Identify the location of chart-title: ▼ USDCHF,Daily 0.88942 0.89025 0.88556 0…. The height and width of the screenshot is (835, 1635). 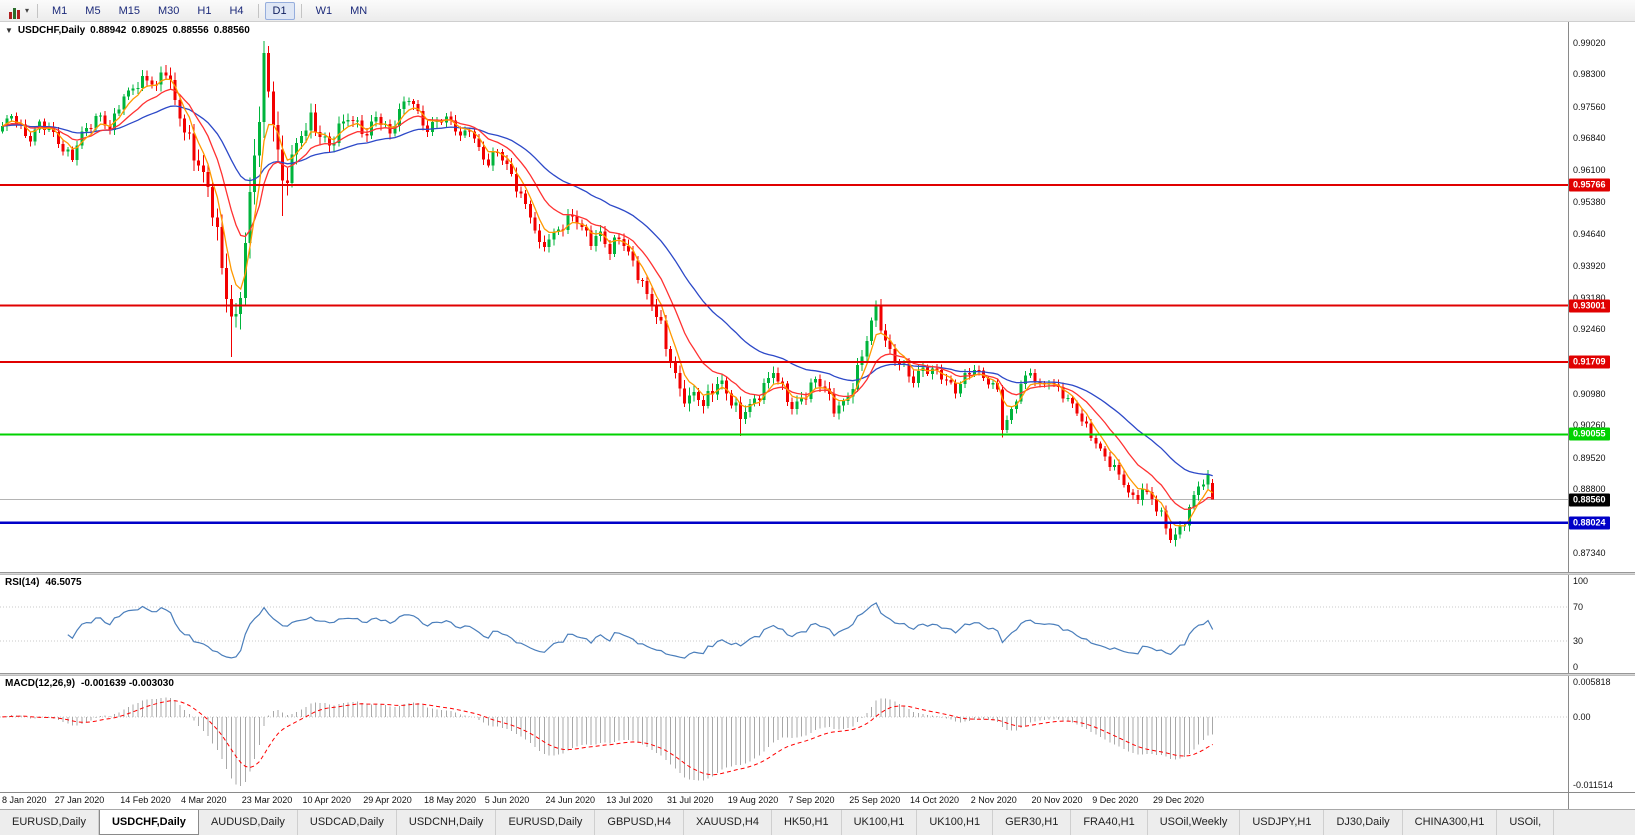
(127, 30).